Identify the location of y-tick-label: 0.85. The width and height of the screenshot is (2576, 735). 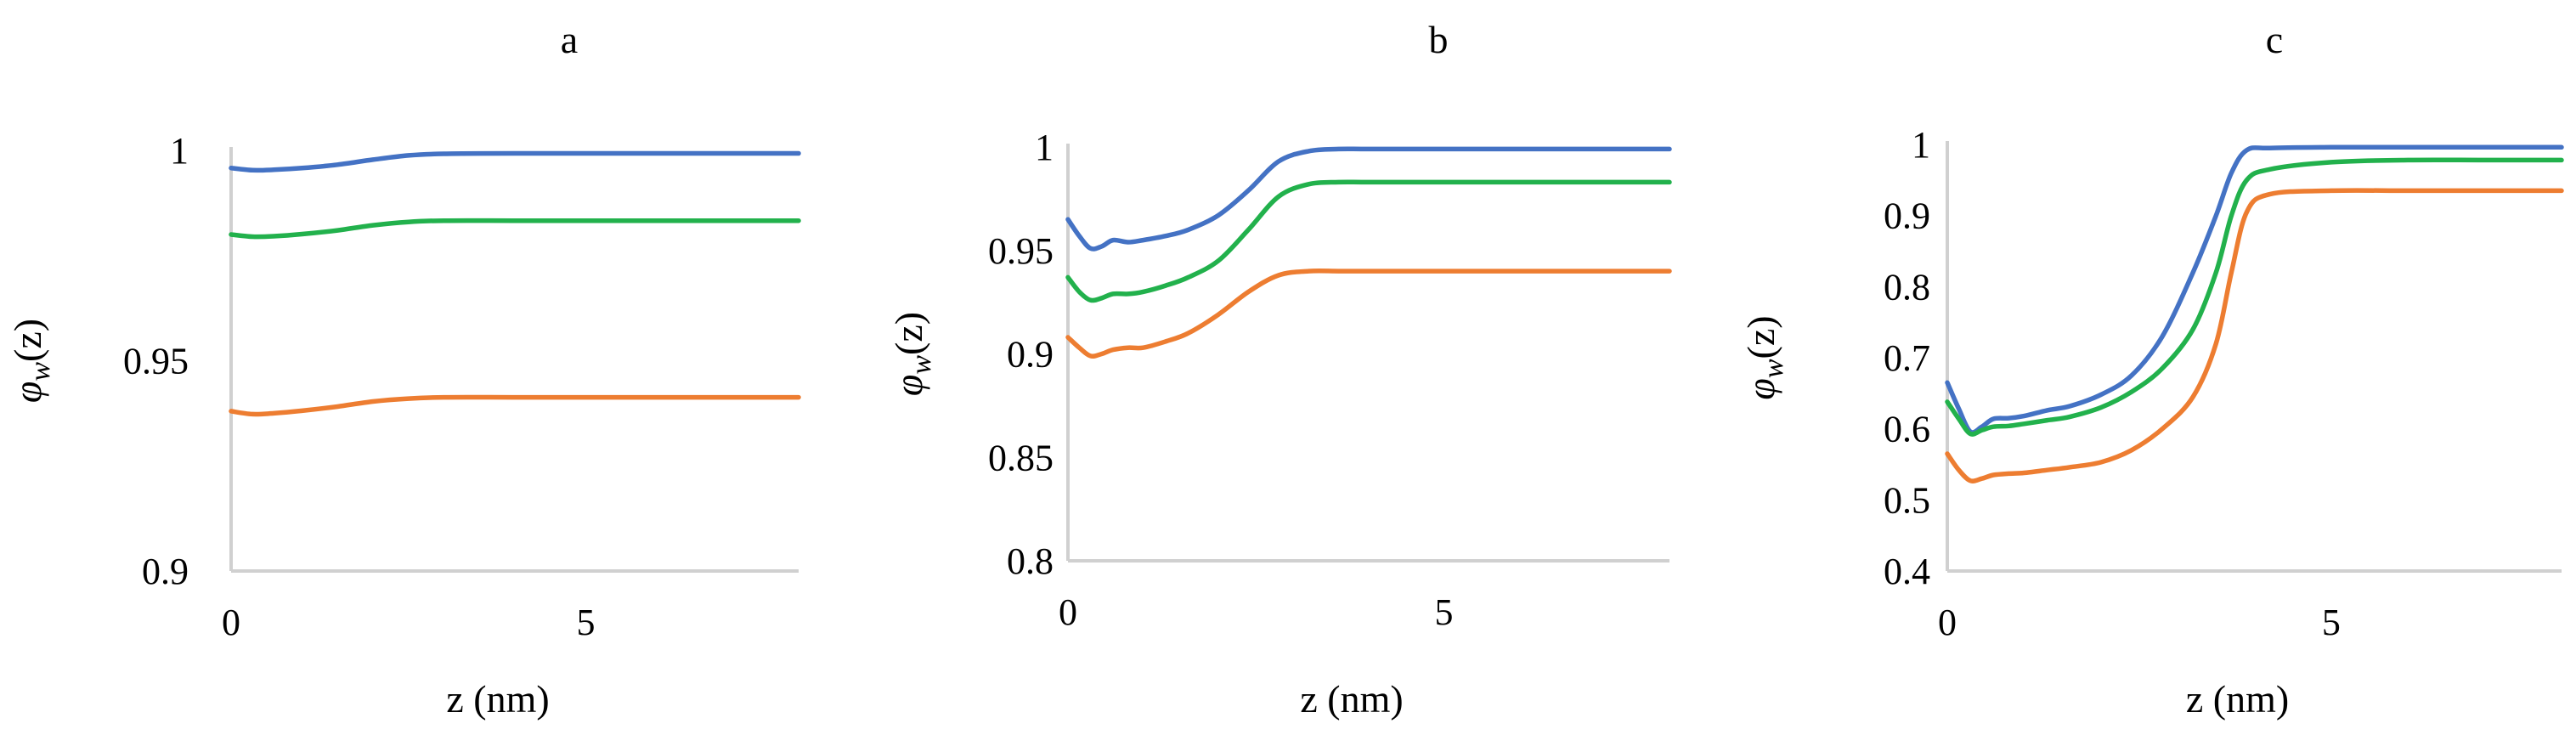
(1021, 457).